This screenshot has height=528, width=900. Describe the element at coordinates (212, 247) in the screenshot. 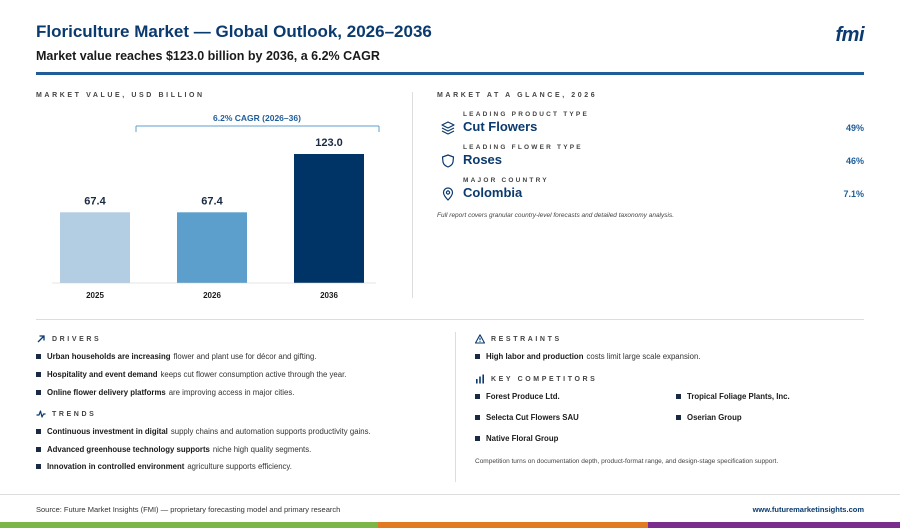

I see `bar-2026` at that location.